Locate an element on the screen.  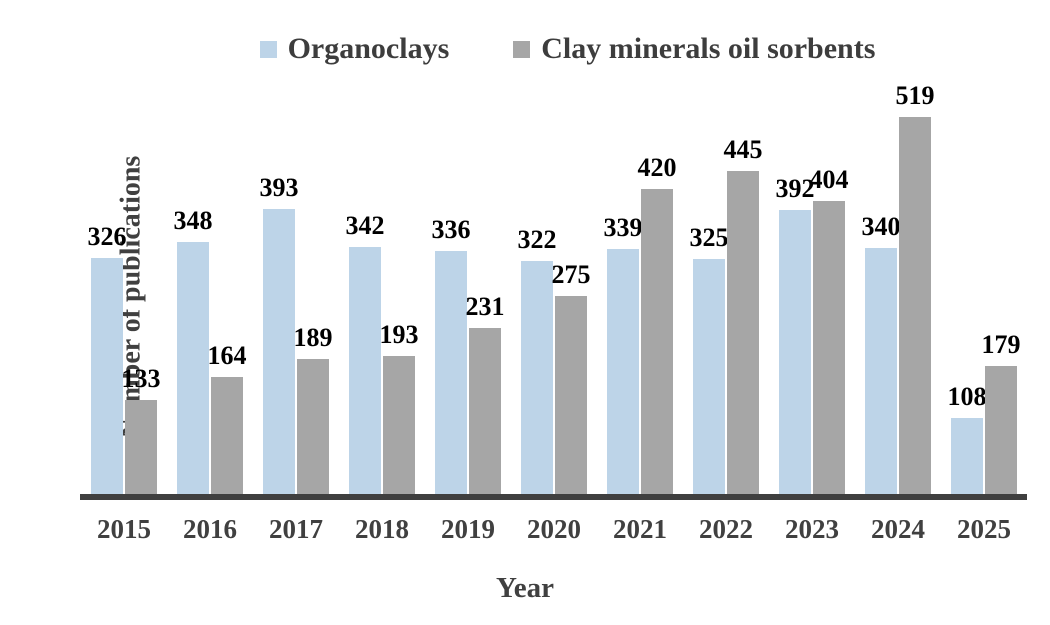
legend-label-organoclays: Organoclays is located at coordinates (368, 48).